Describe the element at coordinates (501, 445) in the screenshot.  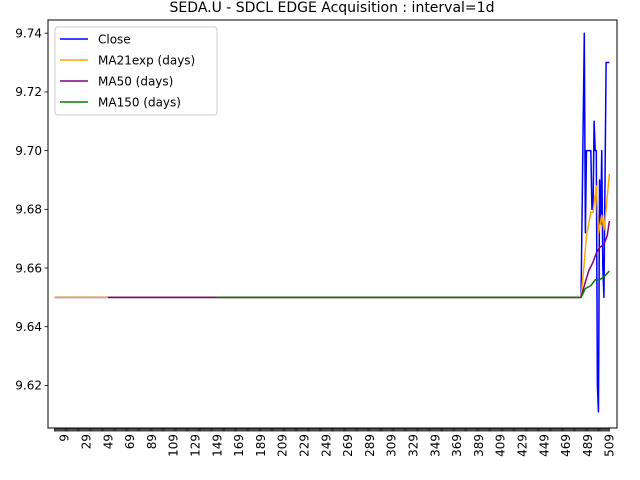
I see `x-tick-label: 409` at that location.